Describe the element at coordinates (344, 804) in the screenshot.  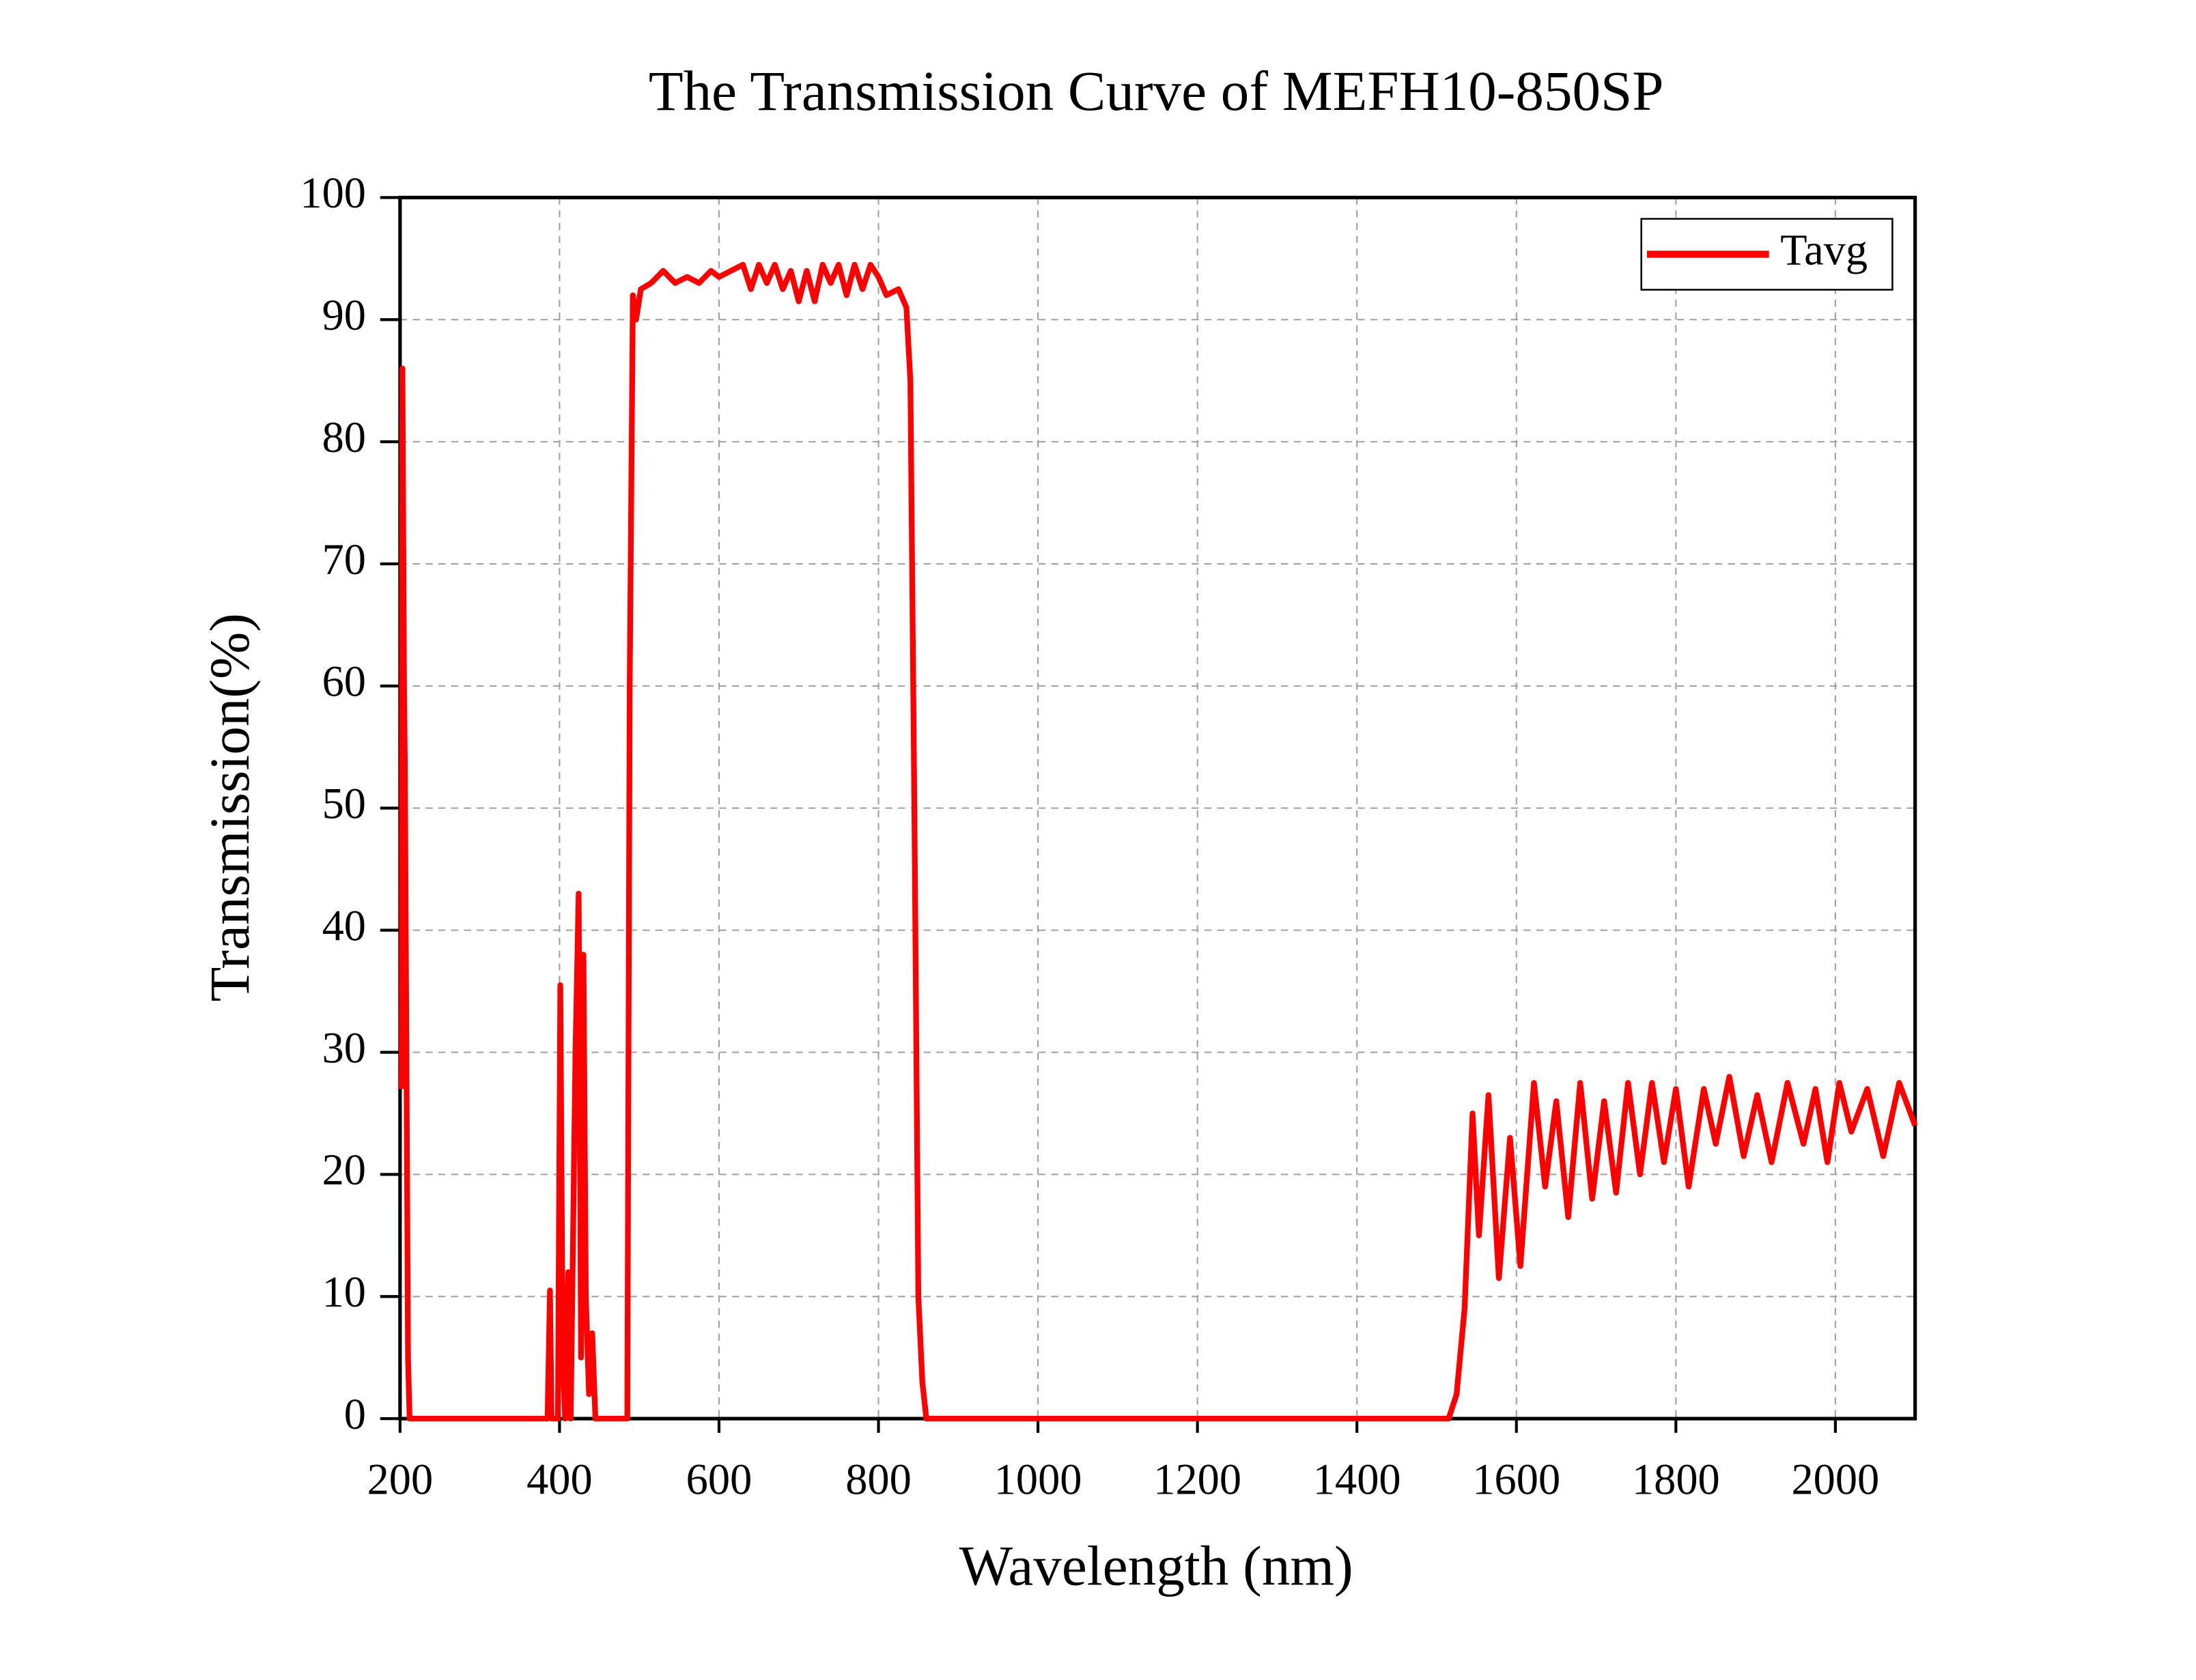
I see `y-tick-label: 50` at that location.